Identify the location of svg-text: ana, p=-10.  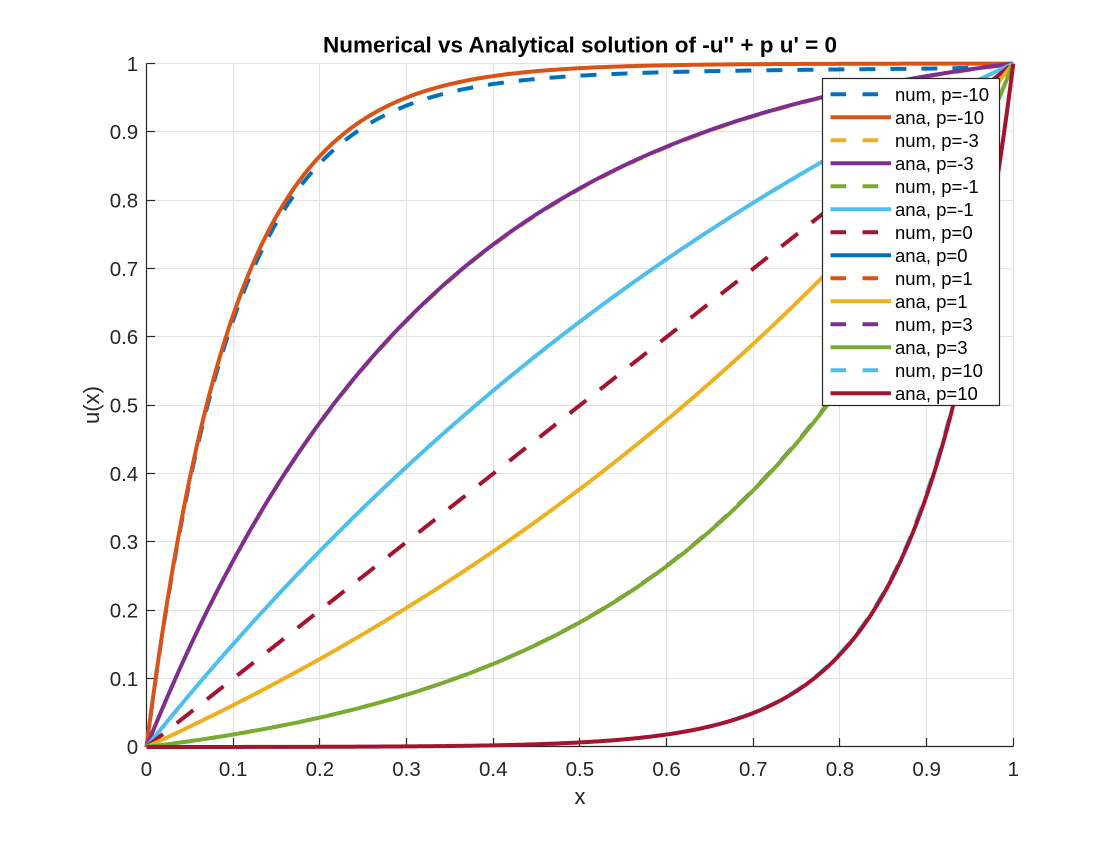
(939, 117).